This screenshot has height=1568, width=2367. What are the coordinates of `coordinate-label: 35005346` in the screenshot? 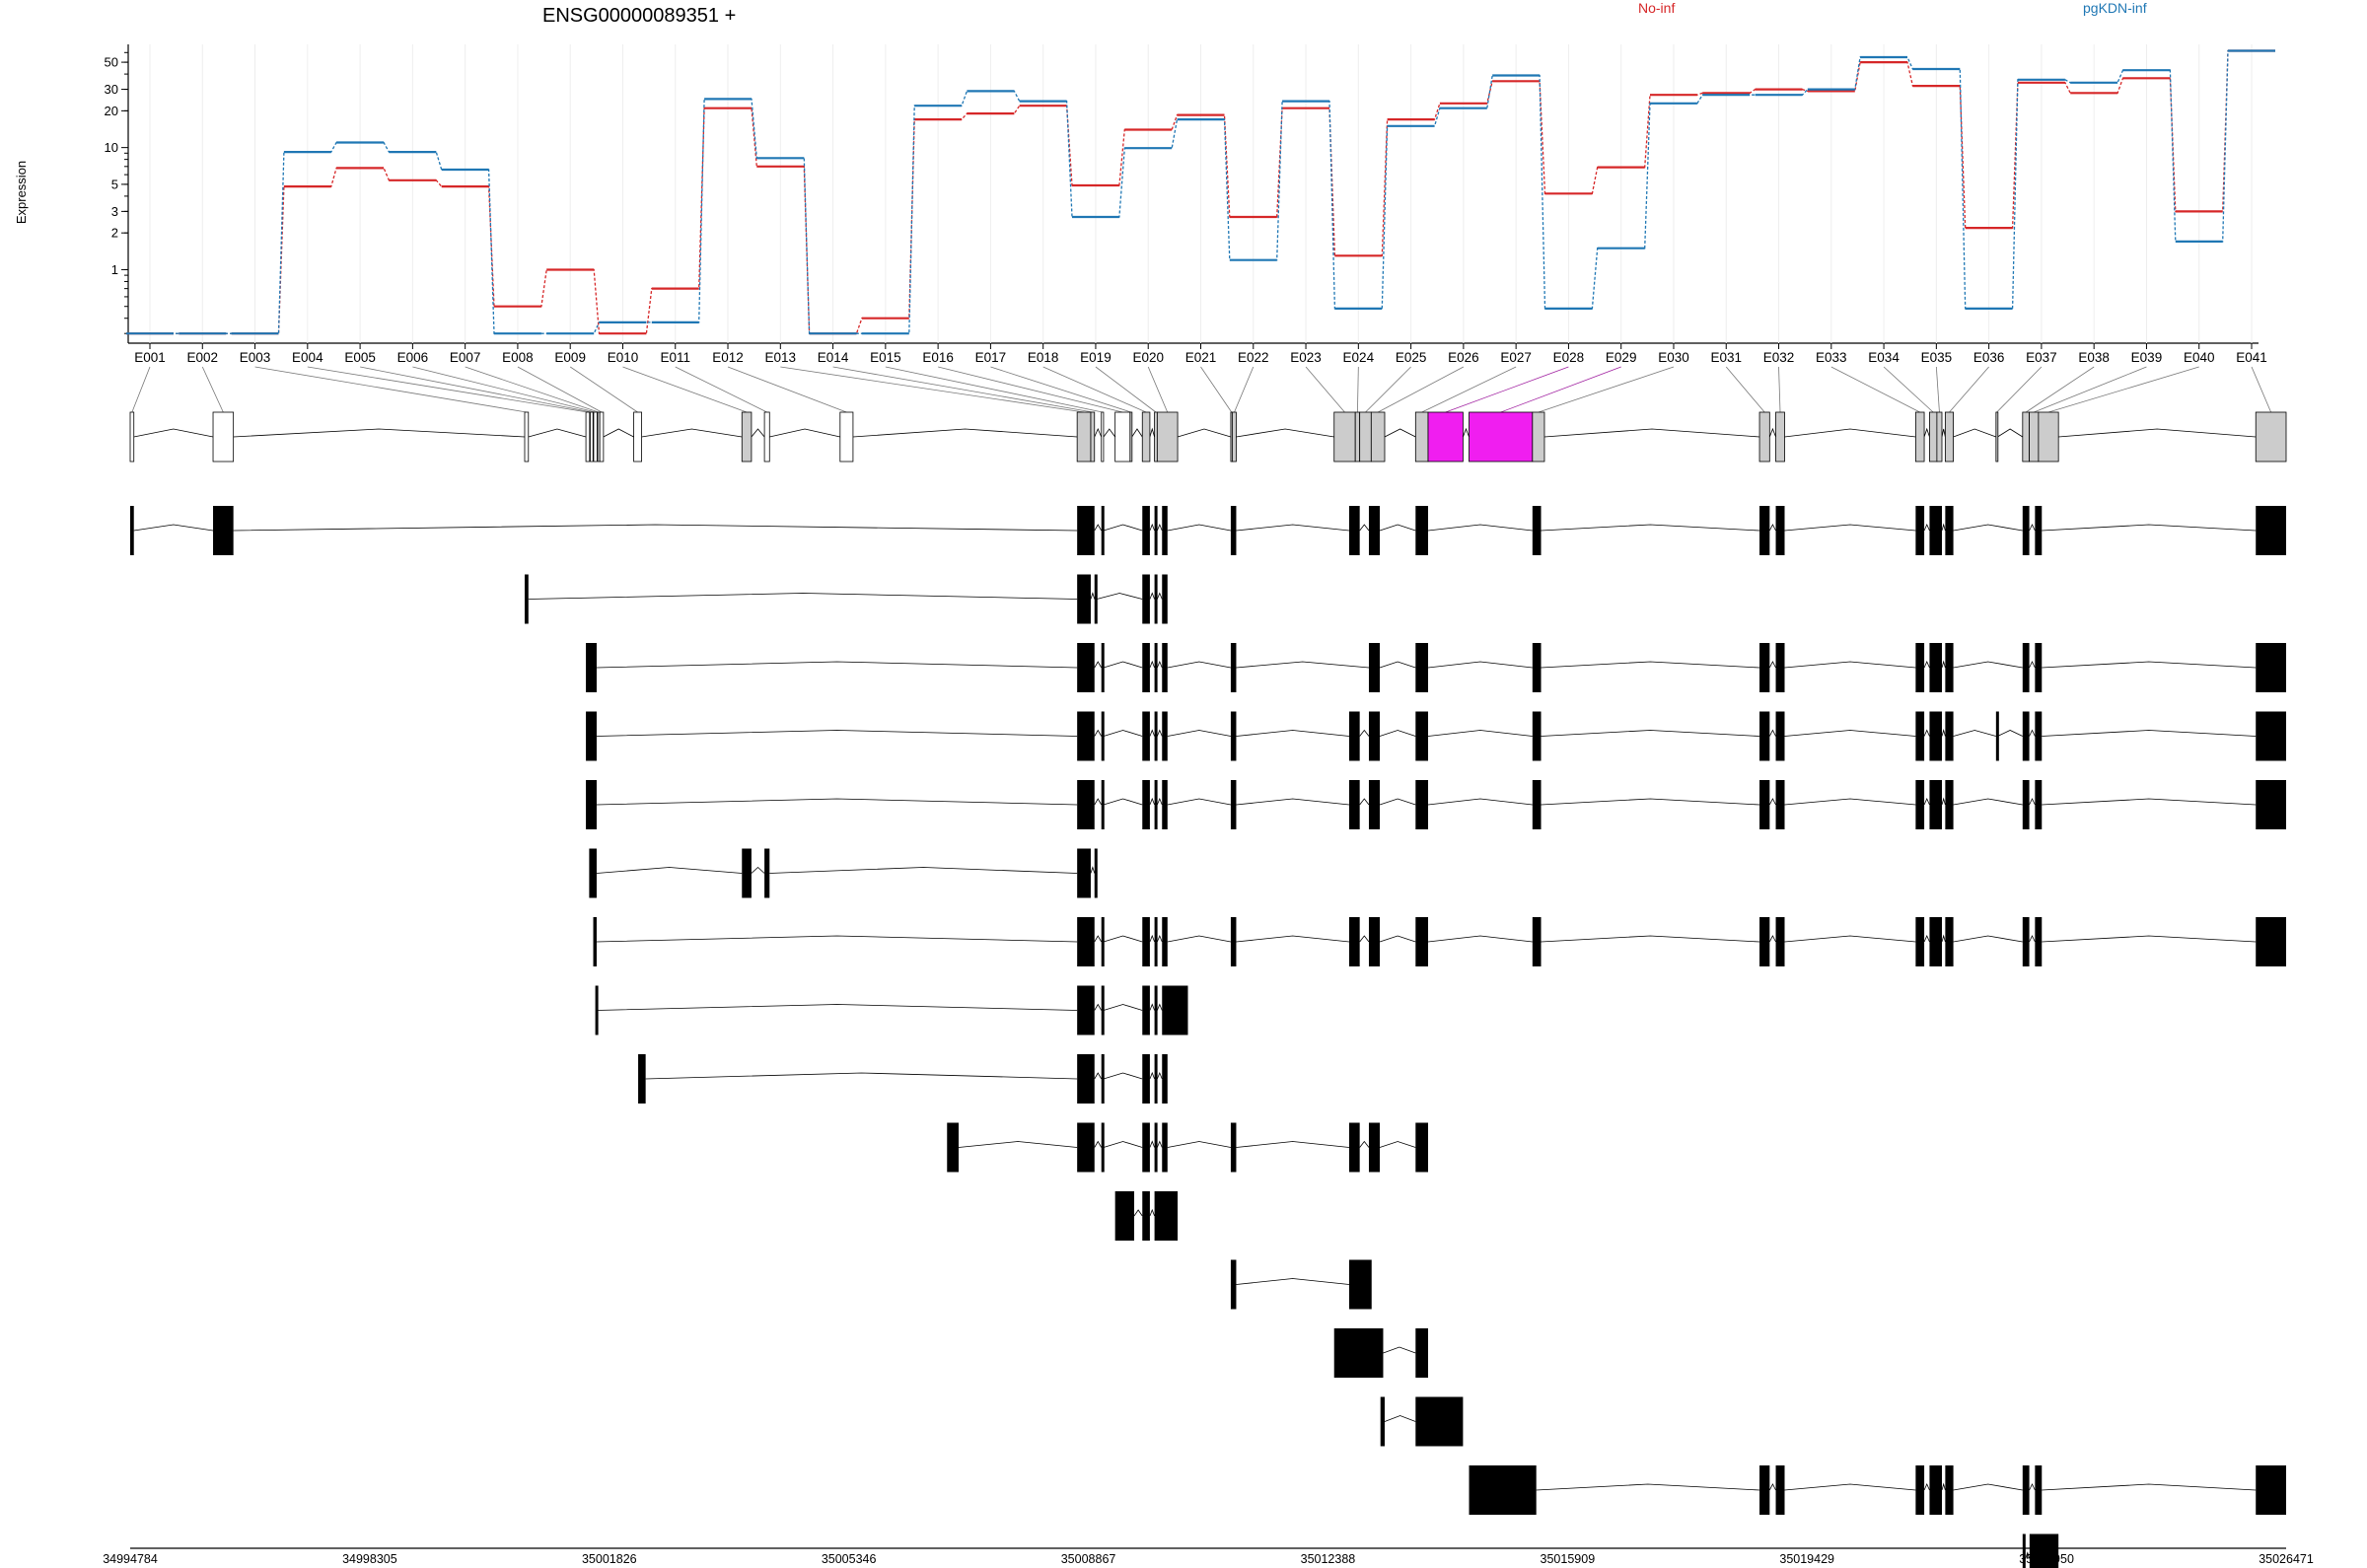 It's located at (849, 1559).